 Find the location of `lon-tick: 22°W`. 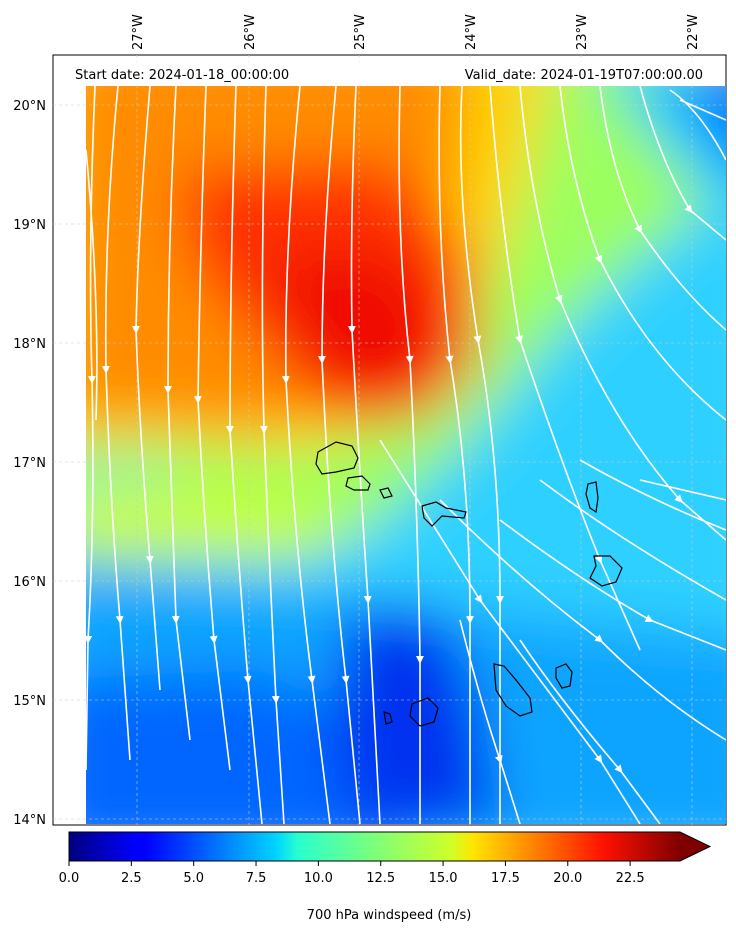

lon-tick: 22°W is located at coordinates (693, 32).